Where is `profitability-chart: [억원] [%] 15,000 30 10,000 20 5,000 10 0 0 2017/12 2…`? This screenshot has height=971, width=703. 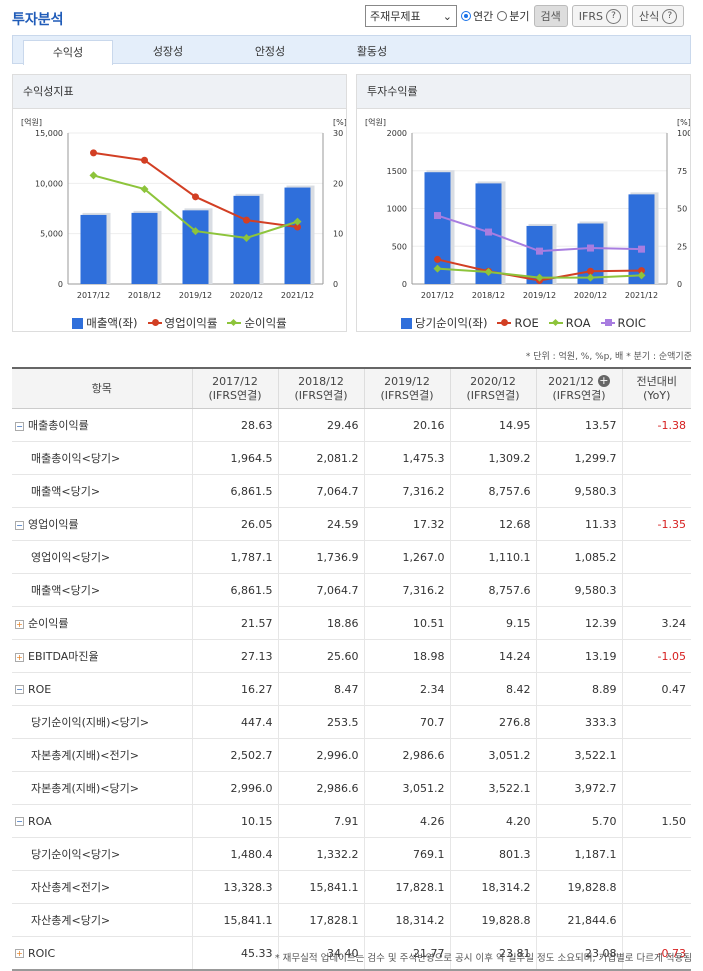
profitability-chart: [억원] [%] 15,000 30 10,000 20 5,000 10 0 0 2017/12 2… is located at coordinates (183, 208).